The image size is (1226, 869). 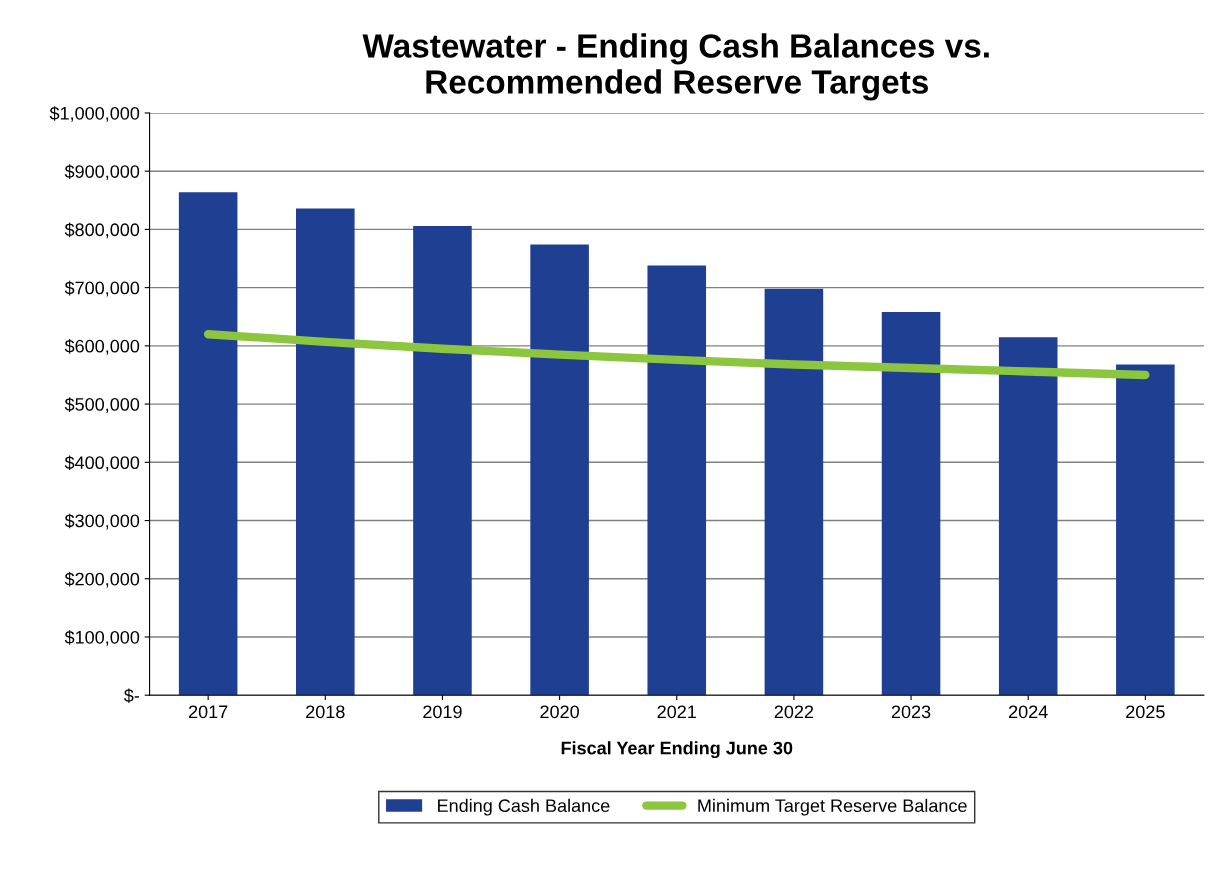 I want to click on x-tick-label: 2024, so click(x=1028, y=712).